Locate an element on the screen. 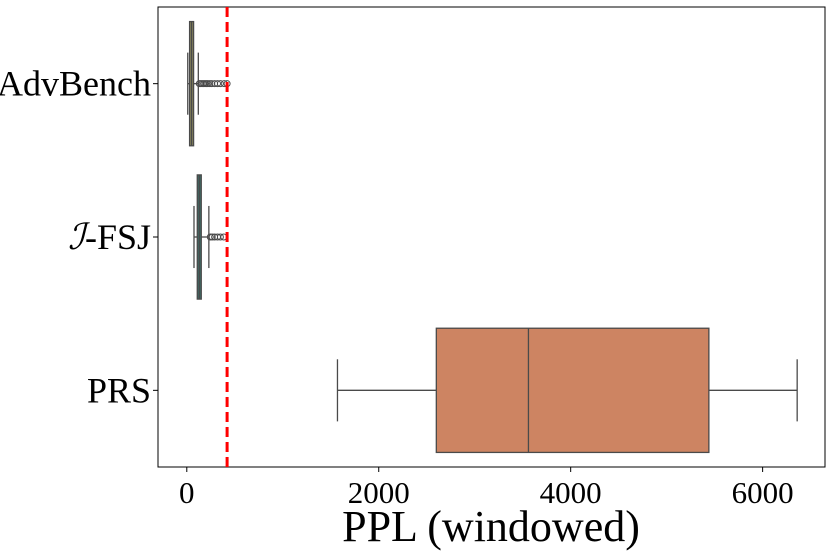 Image resolution: width=831 pixels, height=557 pixels. x-tick-label: 0 is located at coordinates (187, 492).